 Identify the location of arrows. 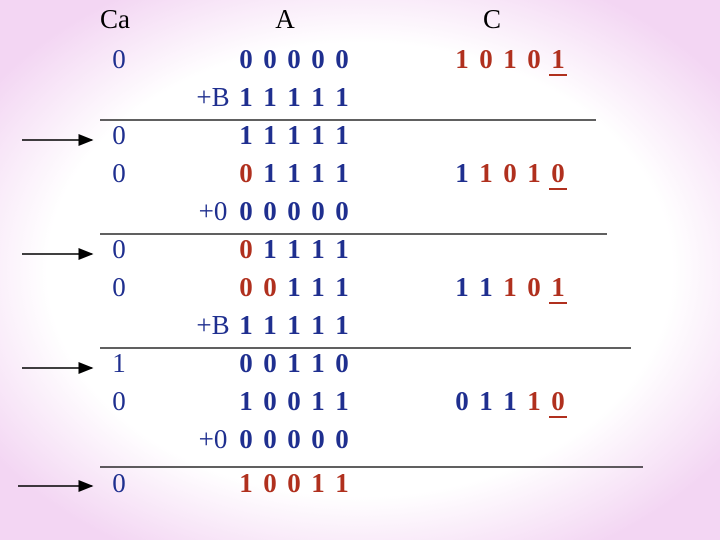
(56, 313).